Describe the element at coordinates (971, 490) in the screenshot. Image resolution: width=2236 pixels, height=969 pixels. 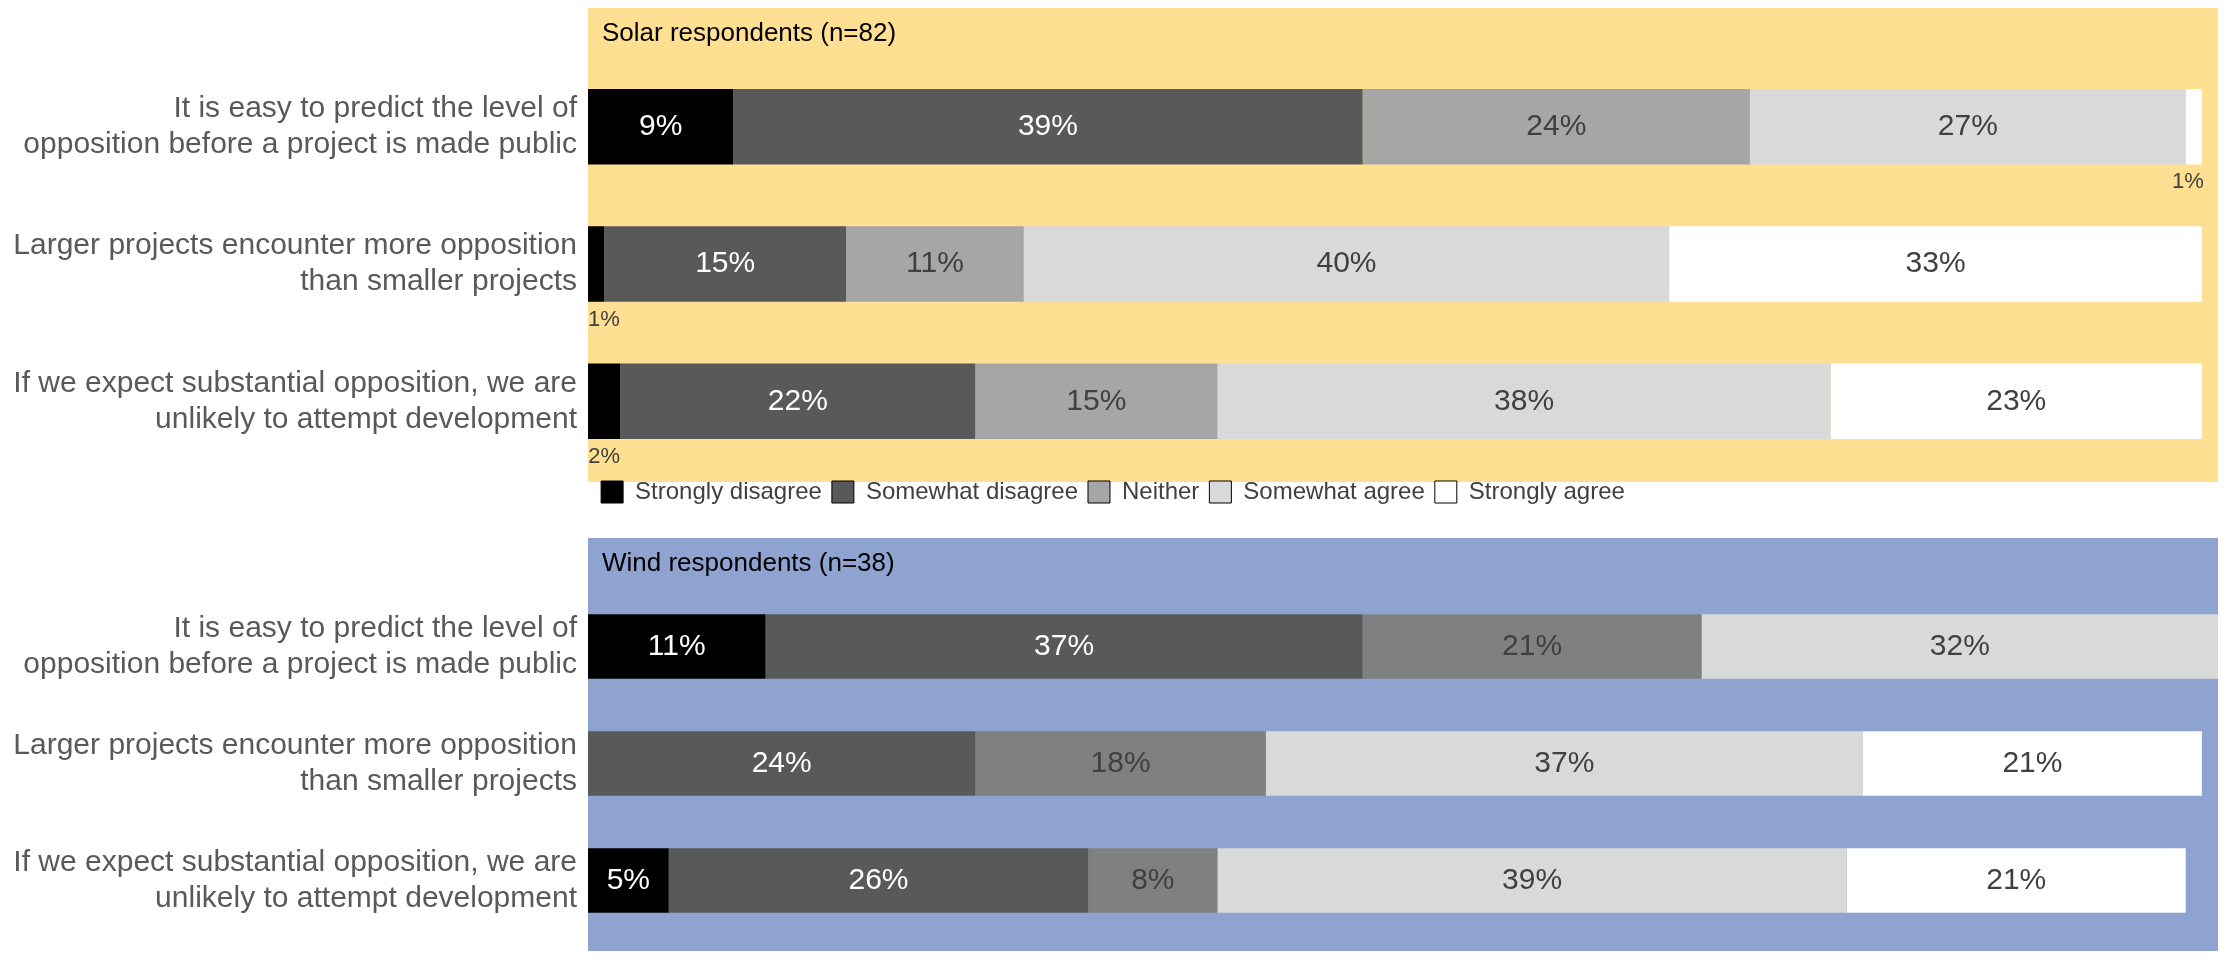
I see `legend-label: Somewhat disagree` at that location.